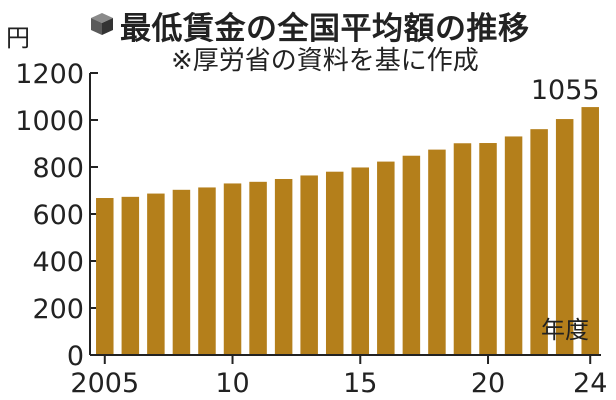  Describe the element at coordinates (564, 237) in the screenshot. I see `bar-2023` at that location.